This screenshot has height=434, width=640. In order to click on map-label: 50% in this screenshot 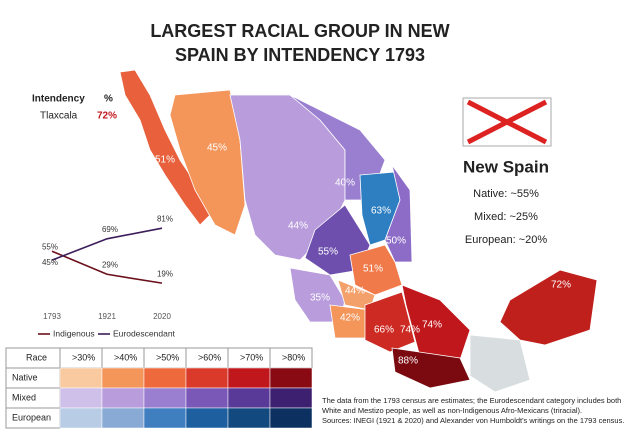, I will do `click(396, 241)`.